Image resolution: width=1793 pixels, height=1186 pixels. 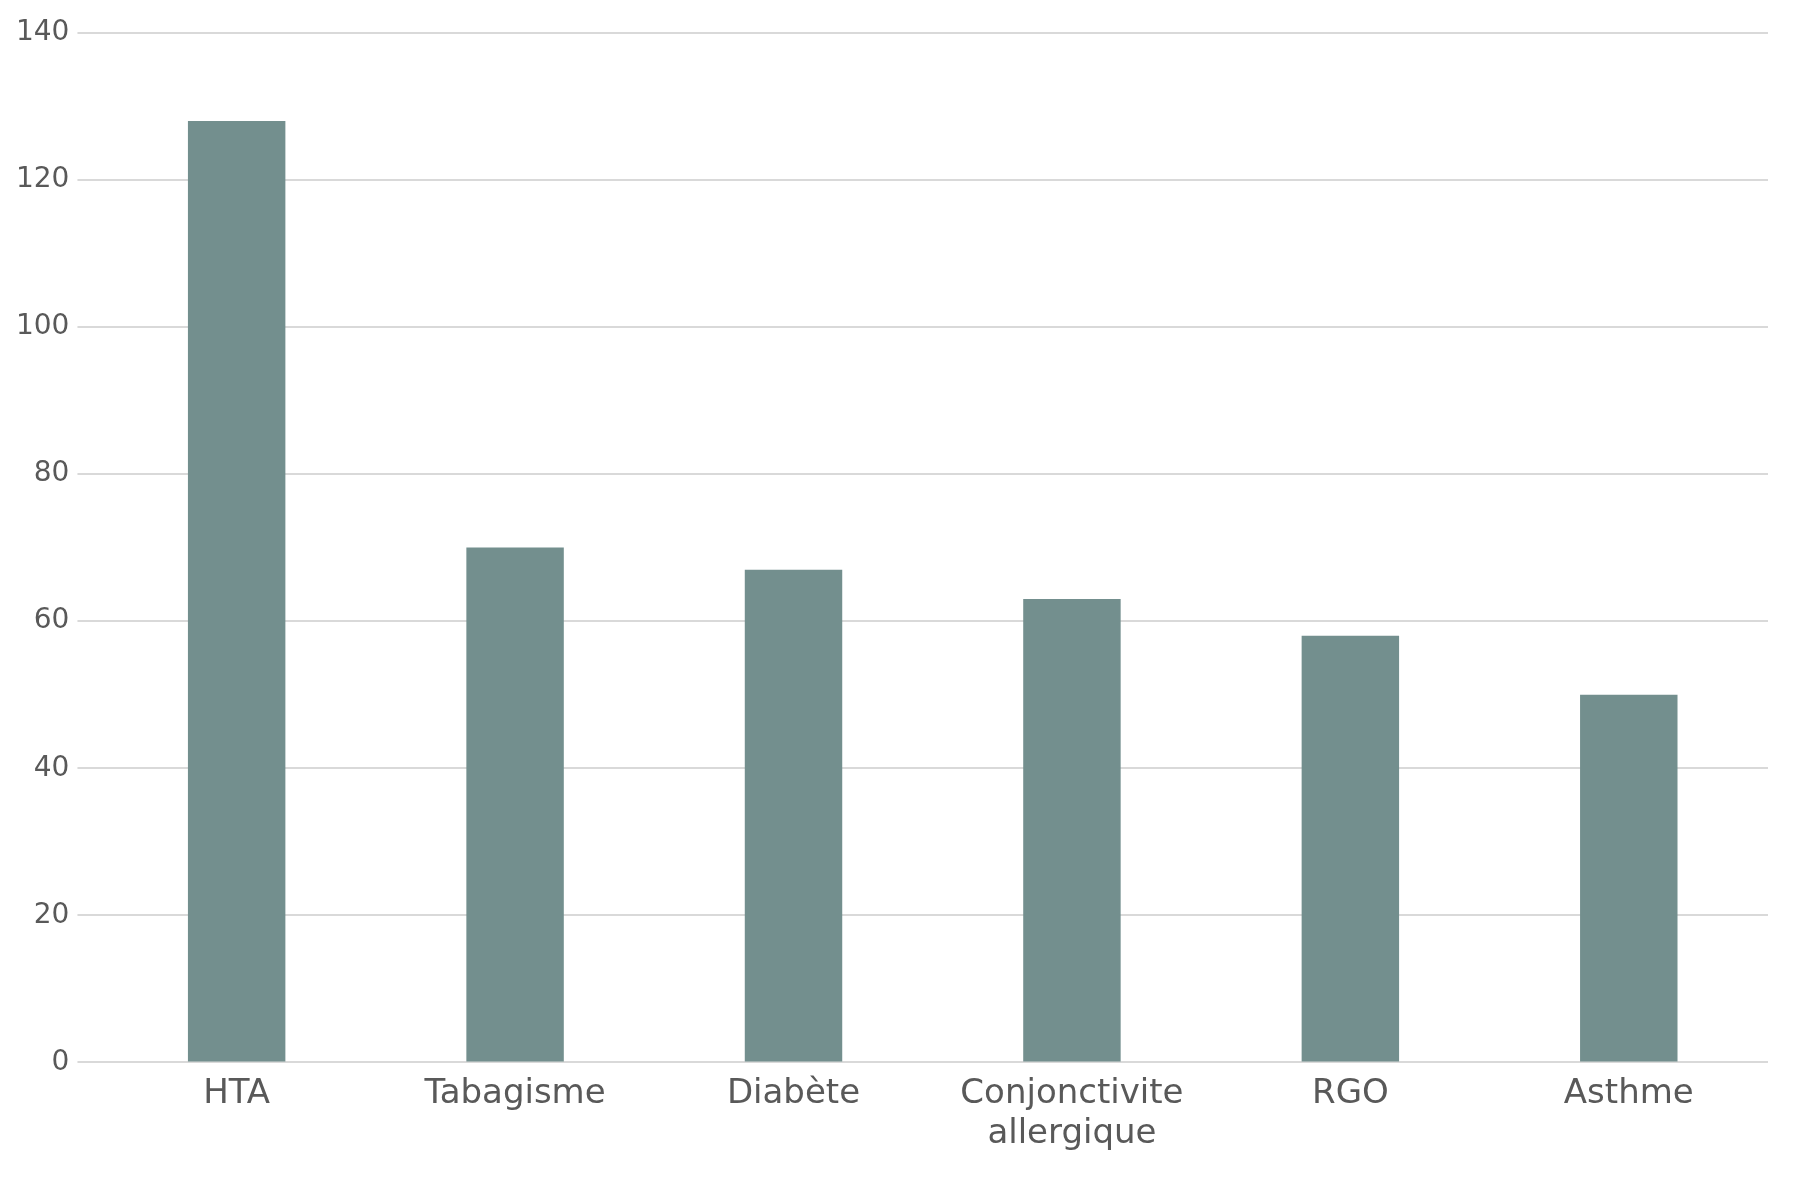 I want to click on y-tick-label: 100, so click(x=42, y=325).